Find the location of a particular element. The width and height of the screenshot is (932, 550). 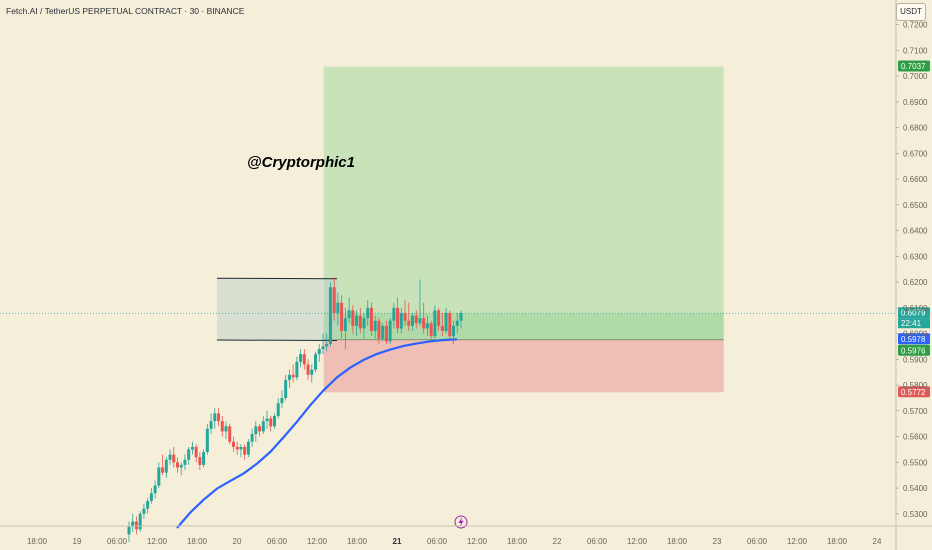

y-tick-label: 0.5300 is located at coordinates (915, 514).